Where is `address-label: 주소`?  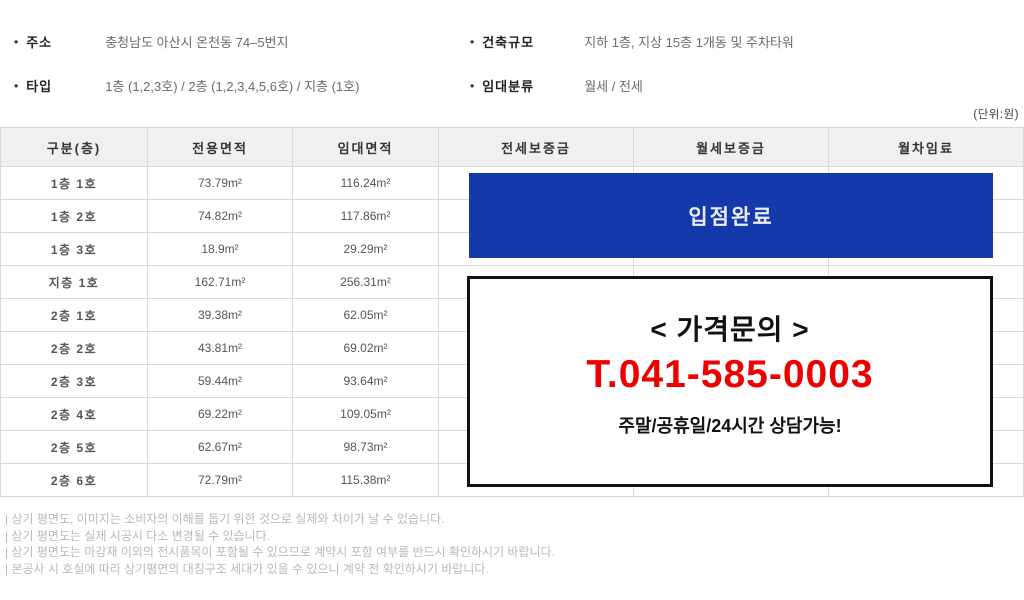 address-label: 주소 is located at coordinates (39, 42).